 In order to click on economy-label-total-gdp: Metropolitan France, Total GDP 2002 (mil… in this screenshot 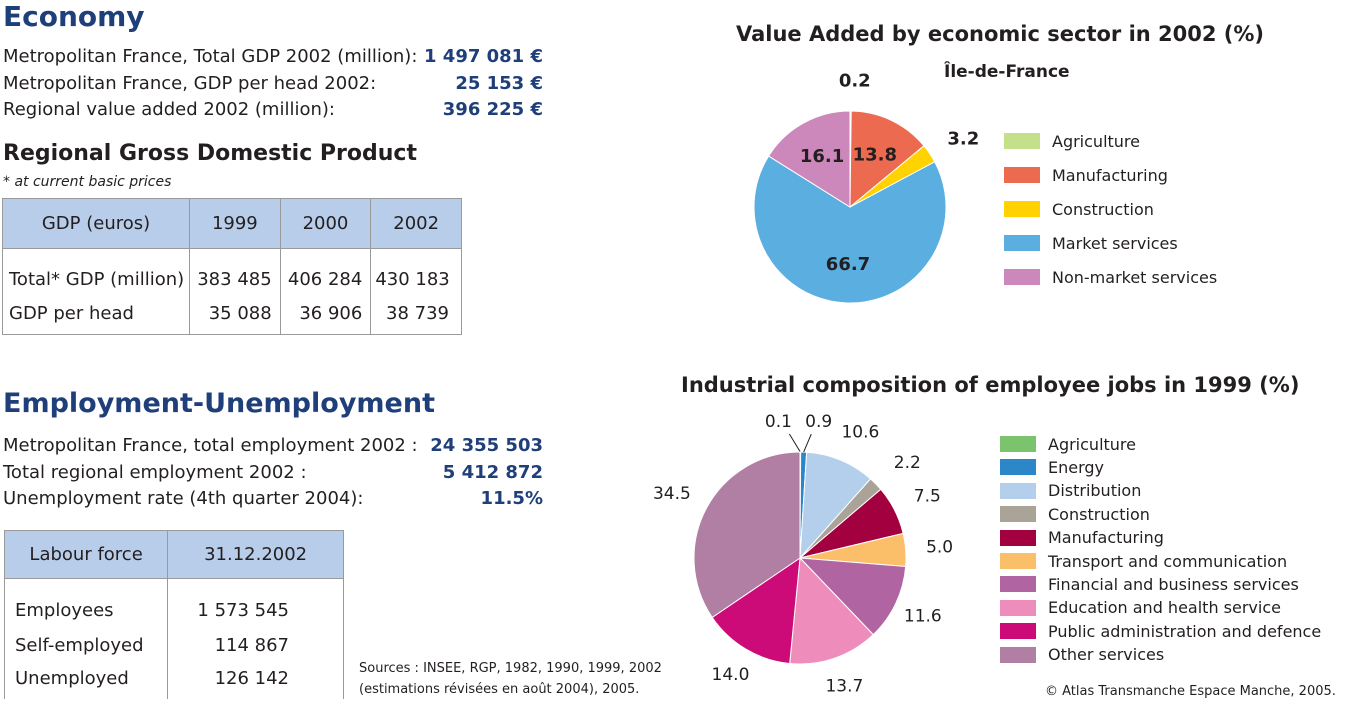, I will do `click(210, 56)`.